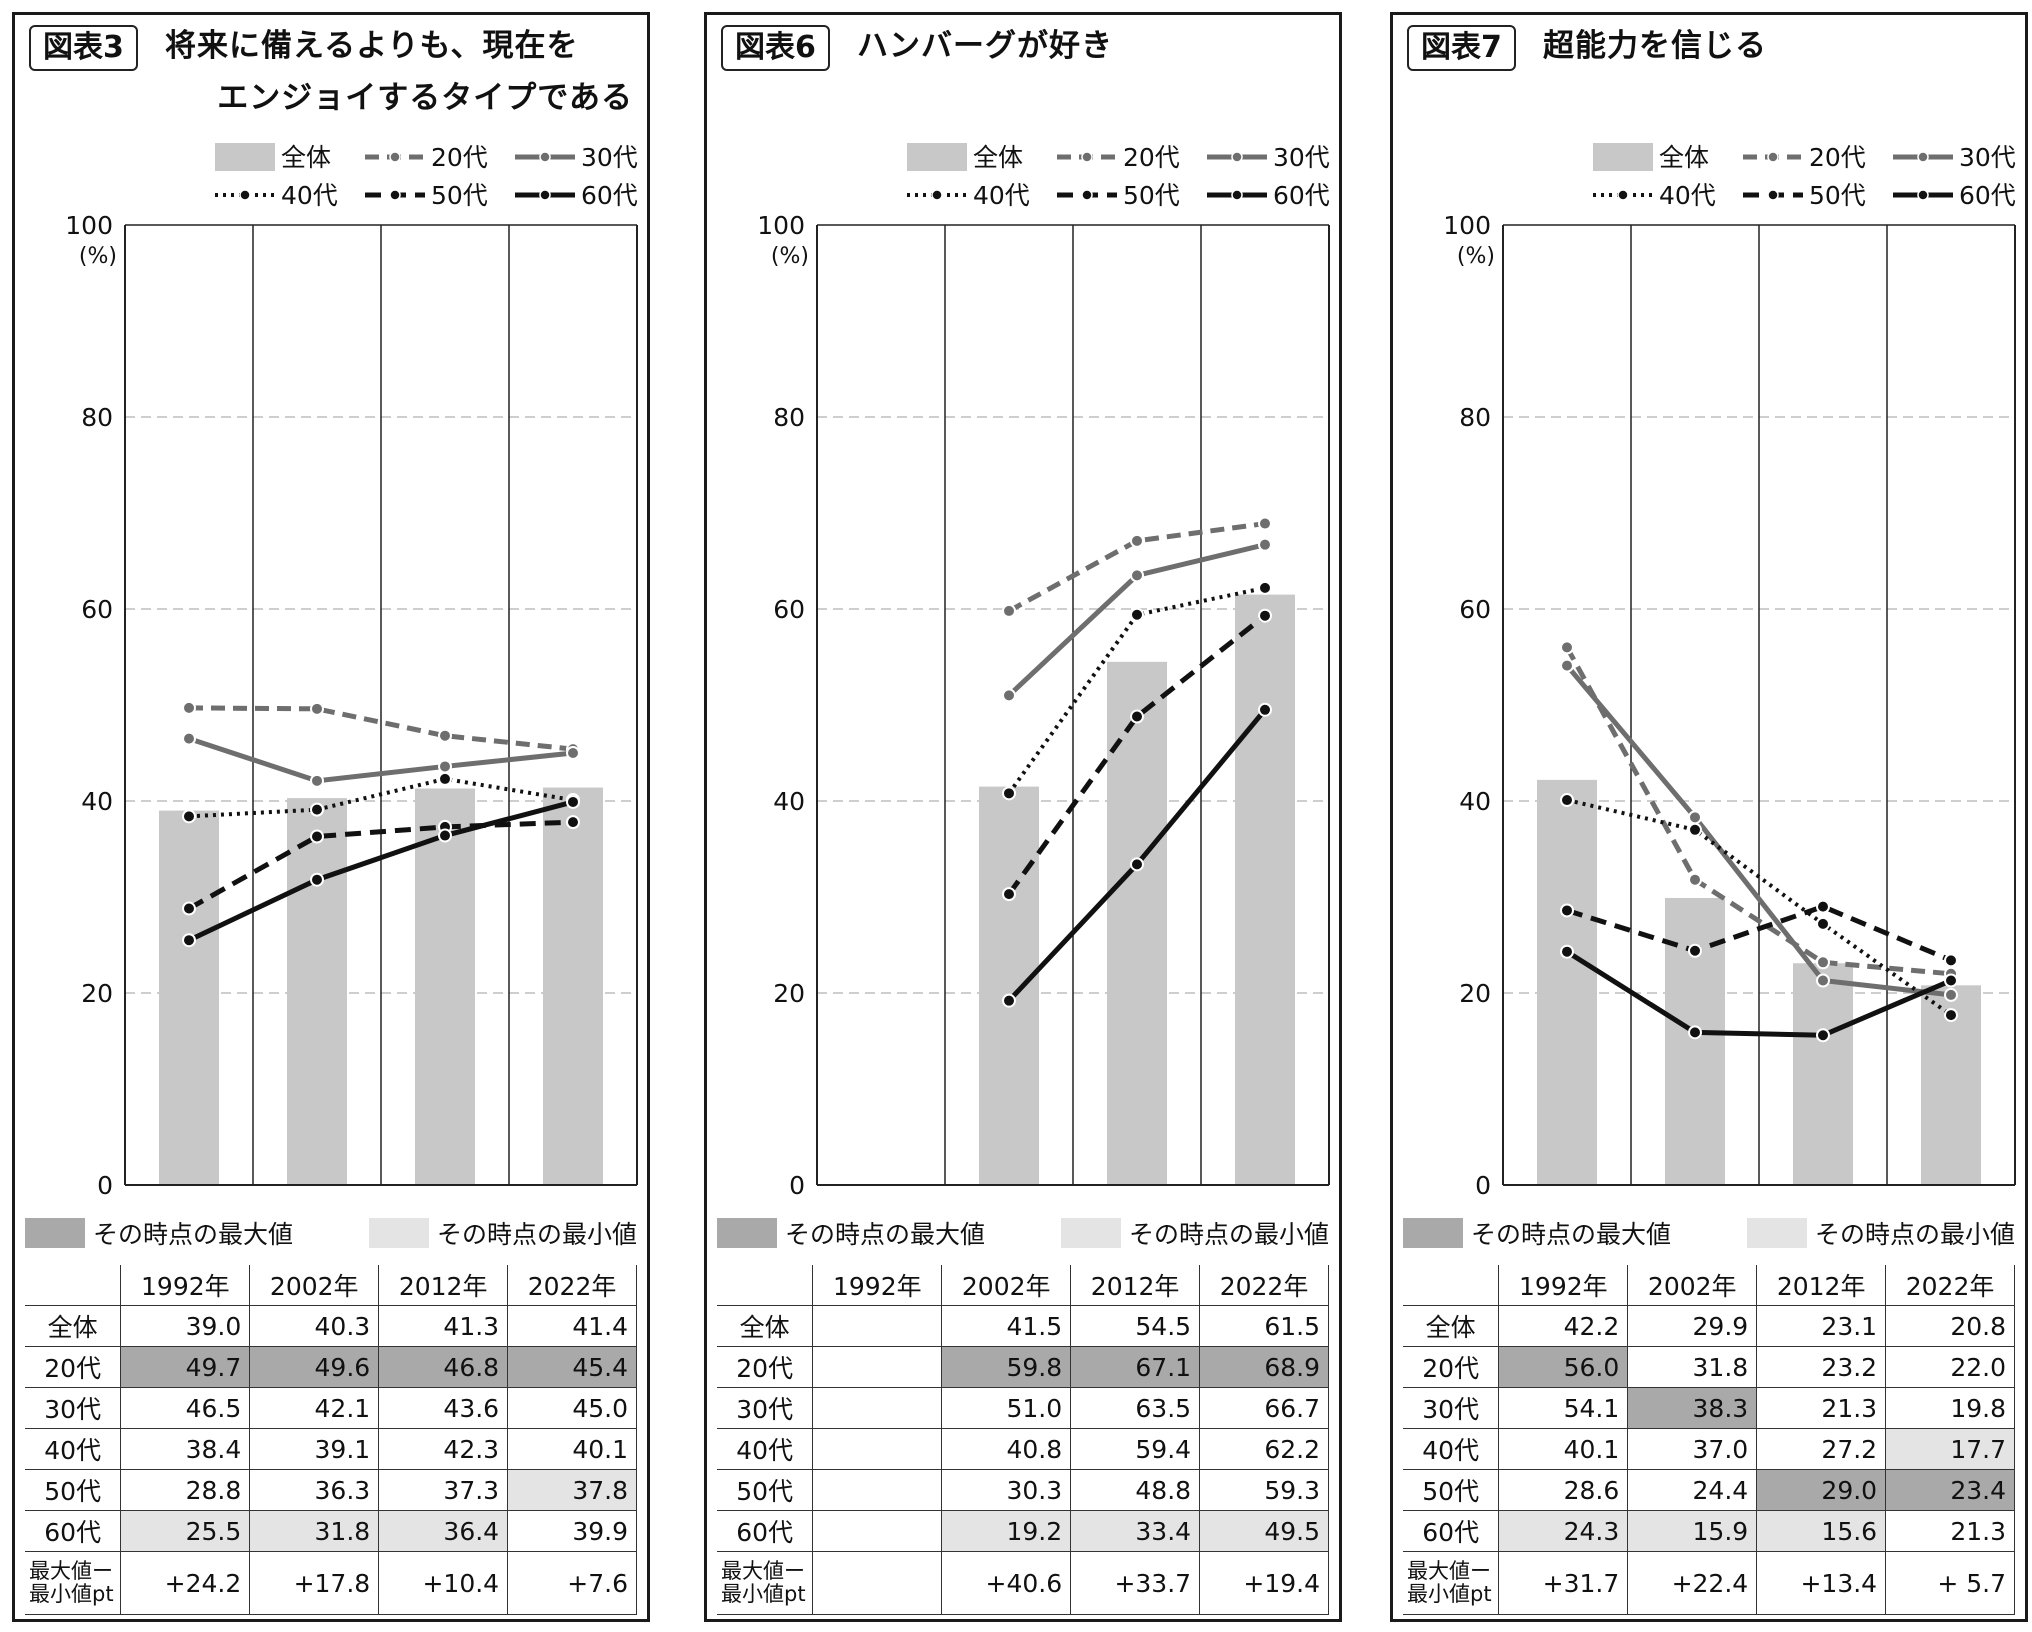  Describe the element at coordinates (877, 1583) in the screenshot. I see `diff-cell` at that location.